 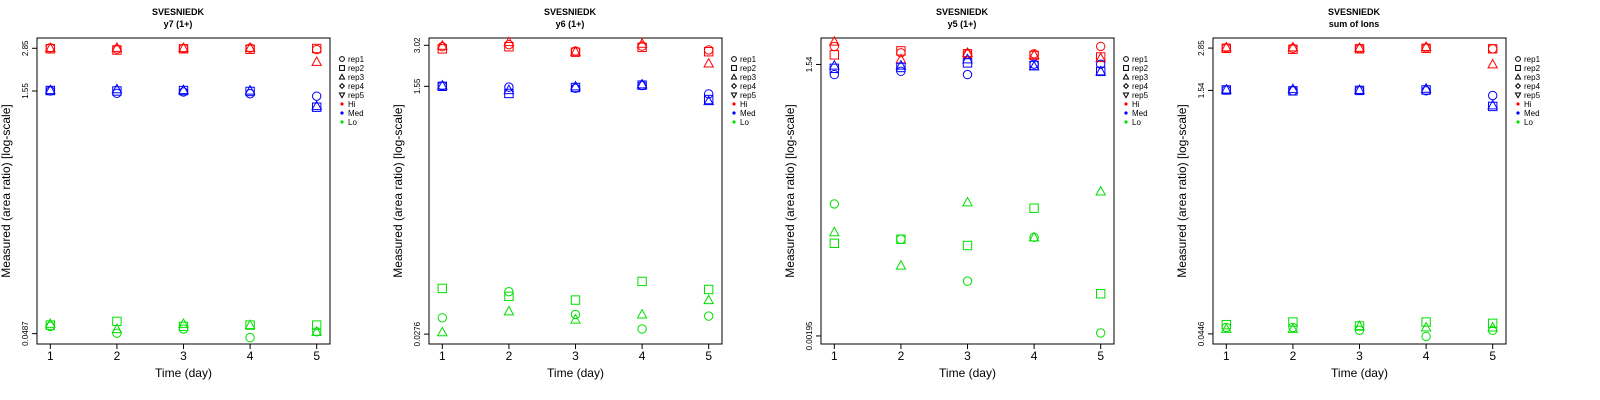 I want to click on plot-frame, so click(x=1359, y=191).